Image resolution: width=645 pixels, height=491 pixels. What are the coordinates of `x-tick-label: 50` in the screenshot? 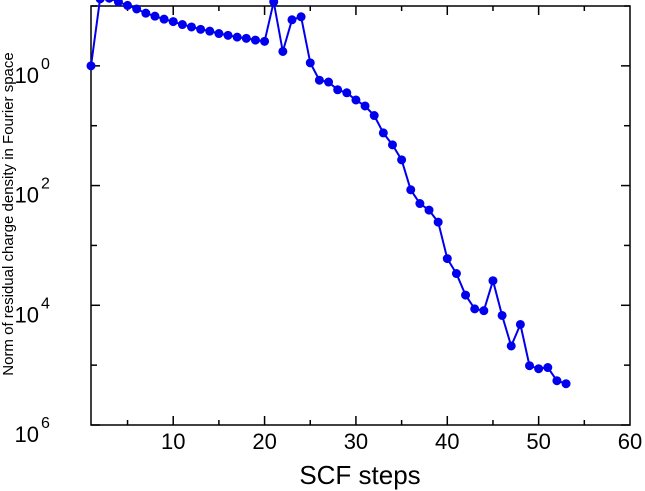 It's located at (538, 441).